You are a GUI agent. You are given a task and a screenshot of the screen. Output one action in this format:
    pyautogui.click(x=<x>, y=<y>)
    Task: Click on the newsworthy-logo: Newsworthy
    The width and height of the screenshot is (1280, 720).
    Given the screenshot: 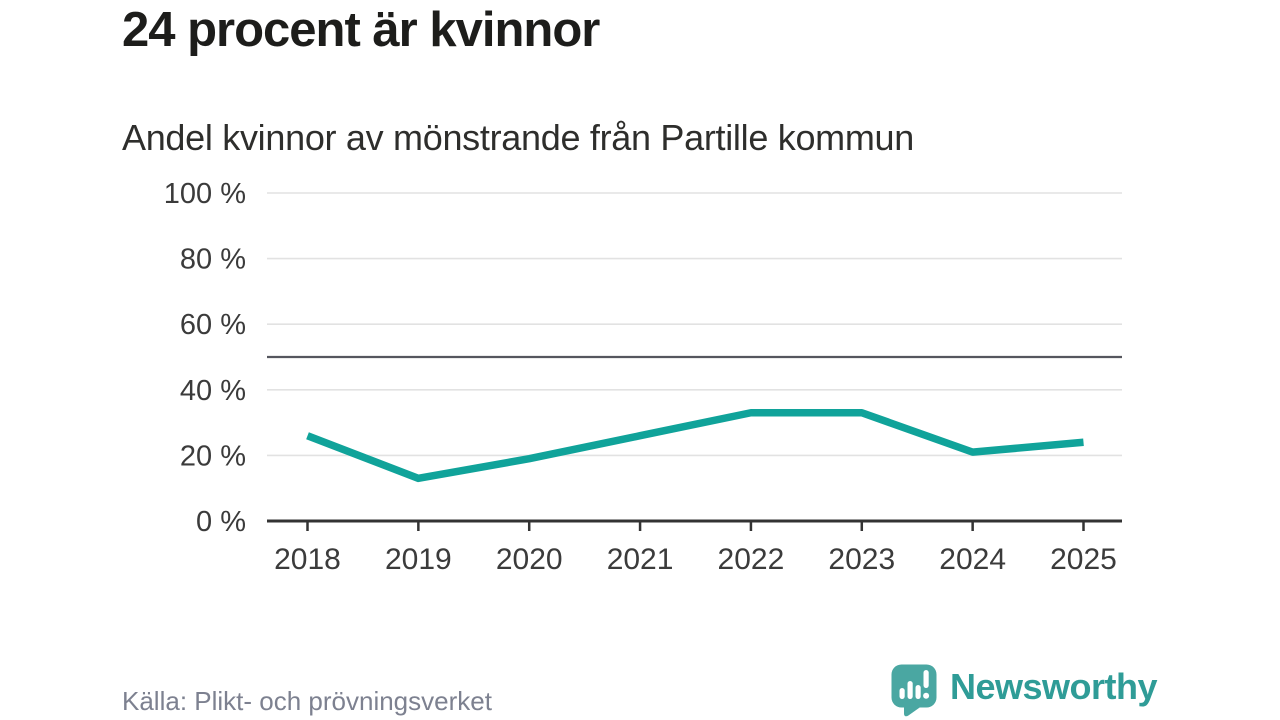 What is the action you would take?
    pyautogui.click(x=1024, y=690)
    